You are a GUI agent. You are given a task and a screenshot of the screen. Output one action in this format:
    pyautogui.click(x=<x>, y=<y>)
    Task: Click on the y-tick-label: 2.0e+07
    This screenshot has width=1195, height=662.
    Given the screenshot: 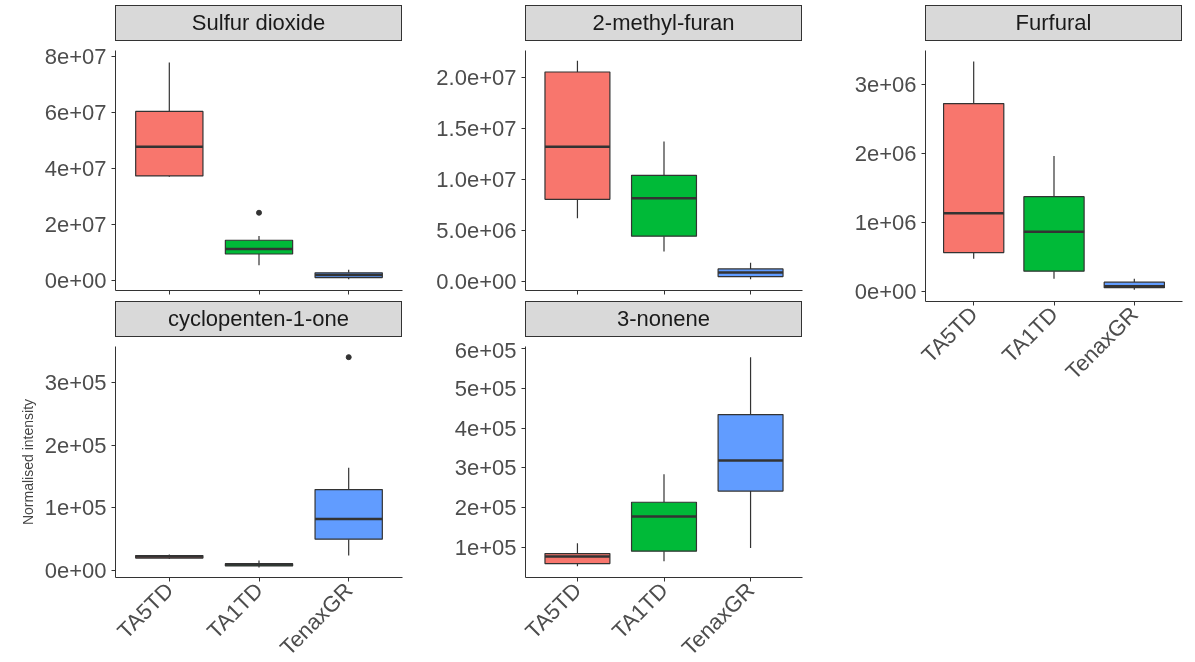 What is the action you would take?
    pyautogui.click(x=476, y=77)
    